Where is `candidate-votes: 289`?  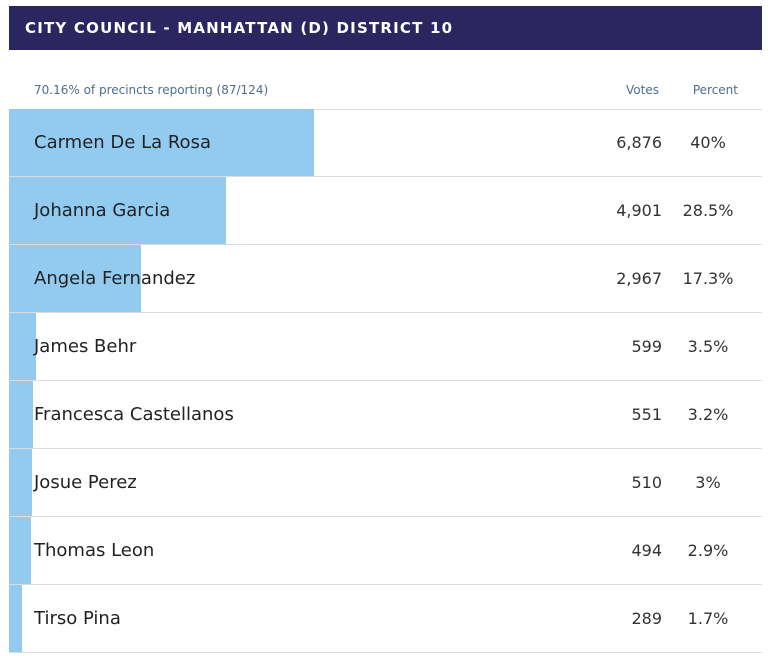
candidate-votes: 289 is located at coordinates (646, 618).